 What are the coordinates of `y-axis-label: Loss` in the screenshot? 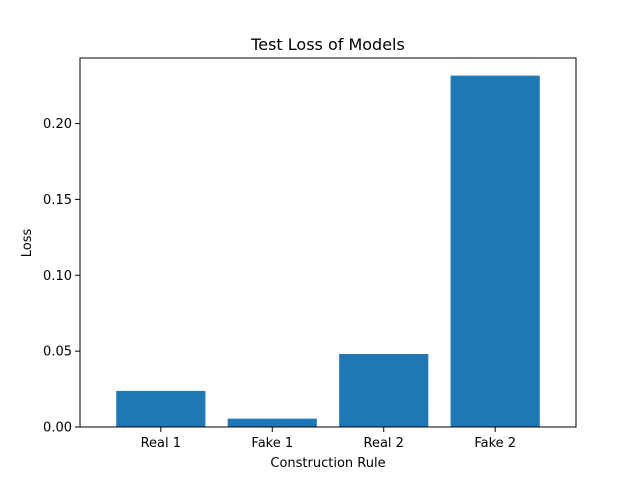 It's located at (27, 243).